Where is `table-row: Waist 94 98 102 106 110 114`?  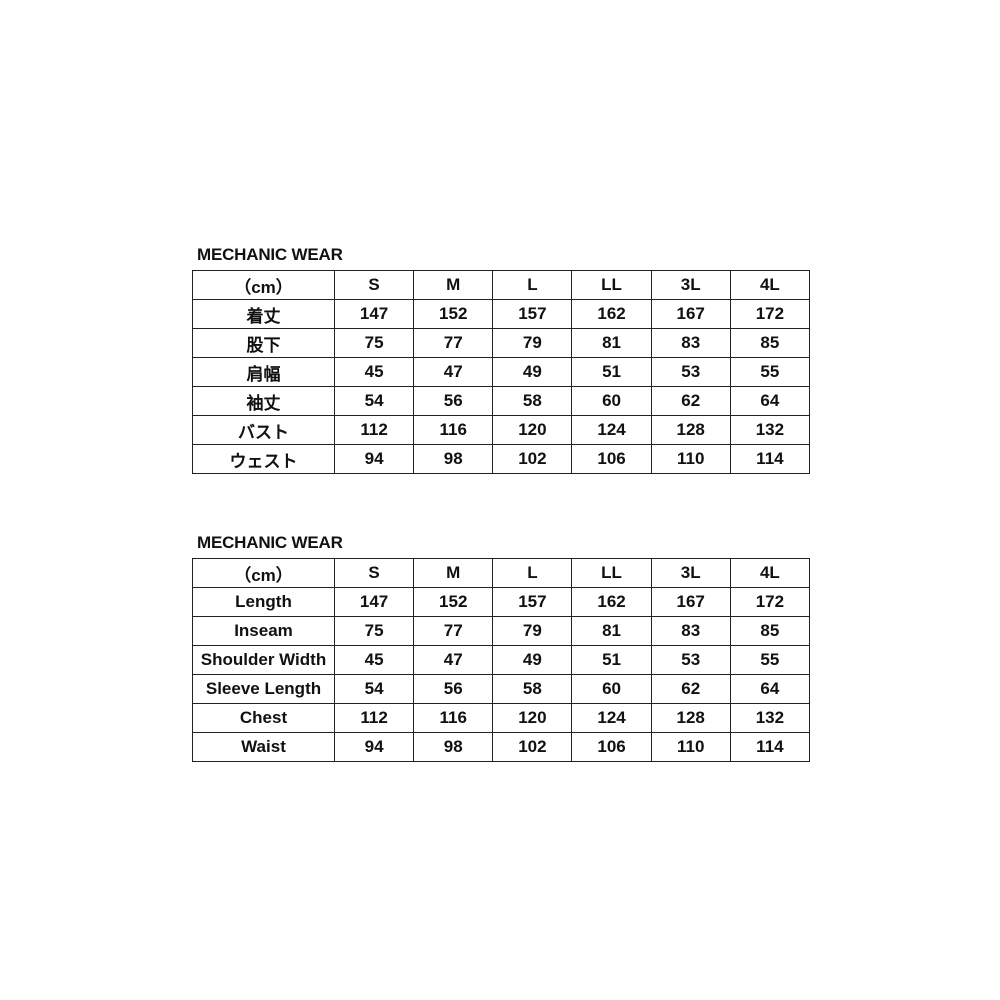
table-row: Waist 94 98 102 106 110 114 is located at coordinates (501, 747).